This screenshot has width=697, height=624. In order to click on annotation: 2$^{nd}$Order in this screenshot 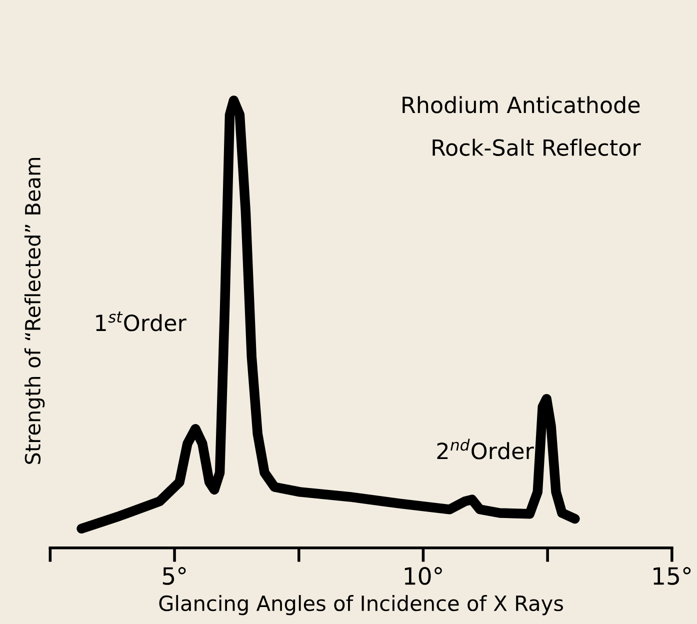, I will do `click(485, 449)`.